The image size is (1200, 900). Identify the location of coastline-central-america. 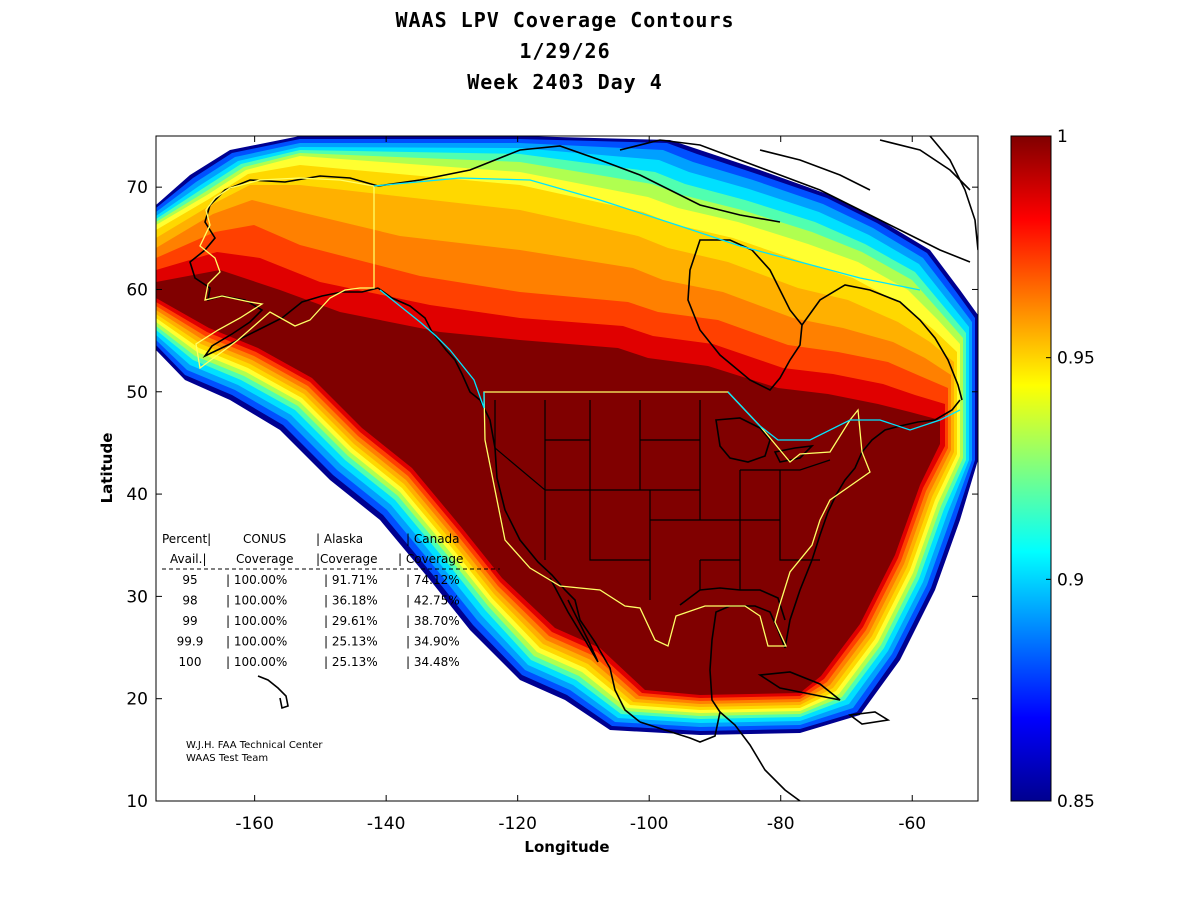
(760, 756).